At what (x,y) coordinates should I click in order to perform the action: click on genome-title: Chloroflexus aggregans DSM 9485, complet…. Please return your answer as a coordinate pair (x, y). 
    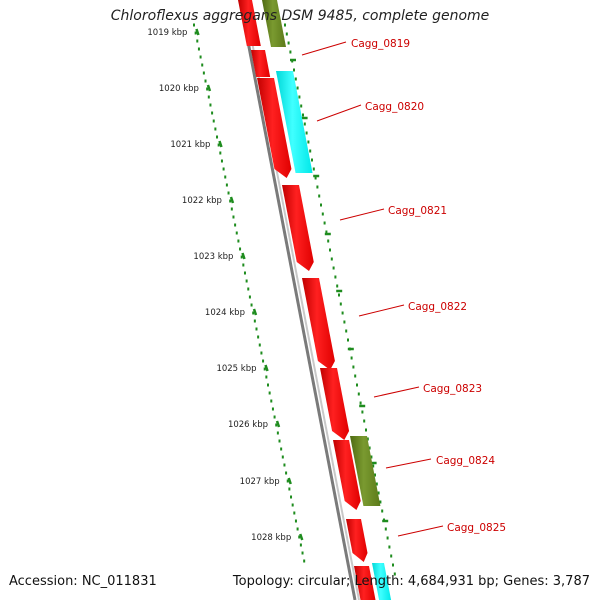
    Looking at the image, I should click on (300, 16).